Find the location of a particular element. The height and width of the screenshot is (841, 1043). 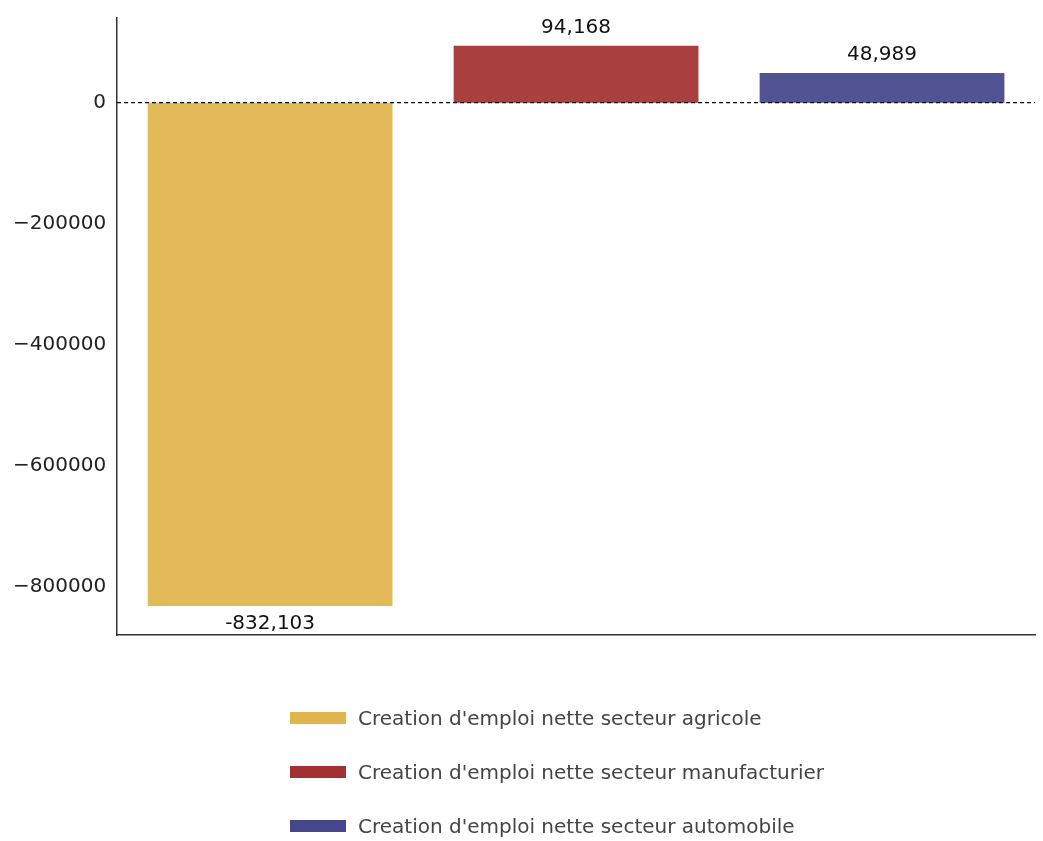

y-tick-label: −200000 is located at coordinates (60, 221).